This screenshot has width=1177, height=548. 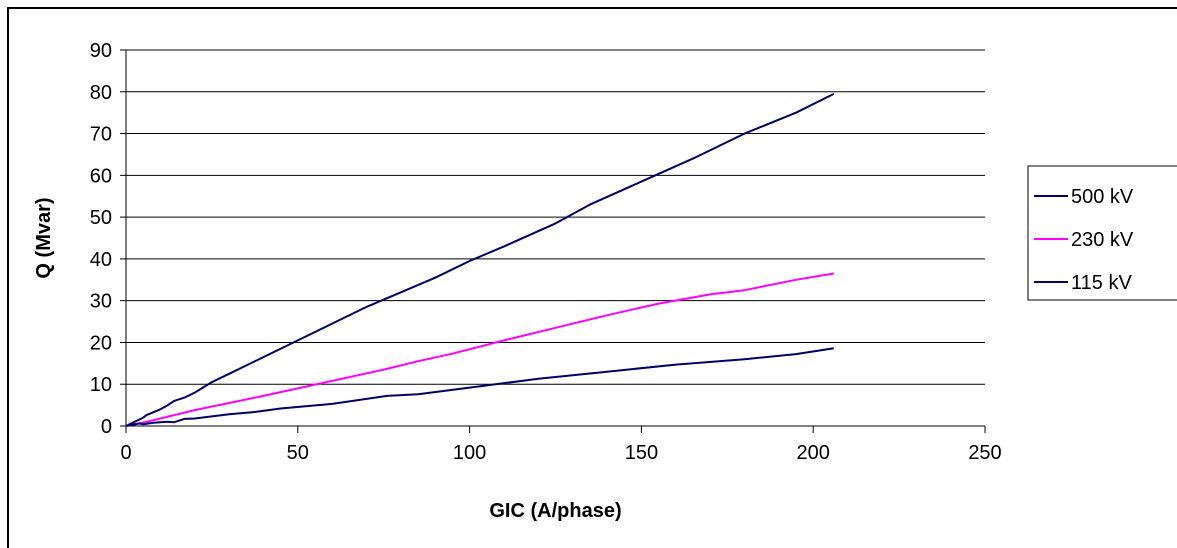 I want to click on y-tick-label-10: 10, so click(x=101, y=385).